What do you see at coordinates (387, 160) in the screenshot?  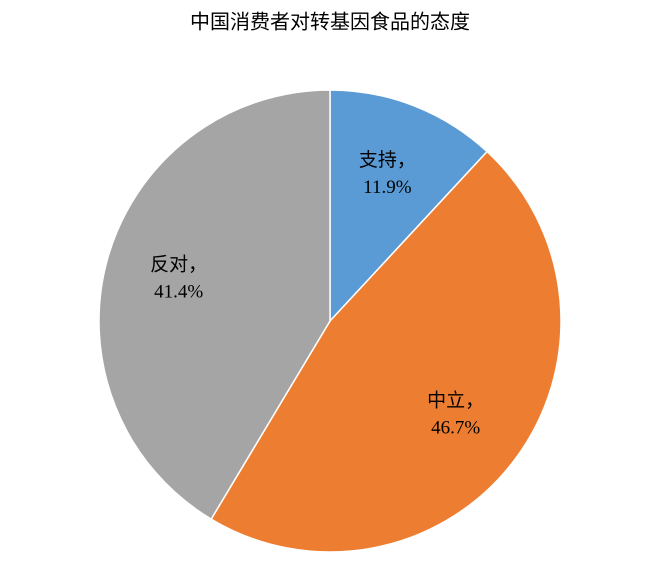 I see `slice-category-label: 支持，` at bounding box center [387, 160].